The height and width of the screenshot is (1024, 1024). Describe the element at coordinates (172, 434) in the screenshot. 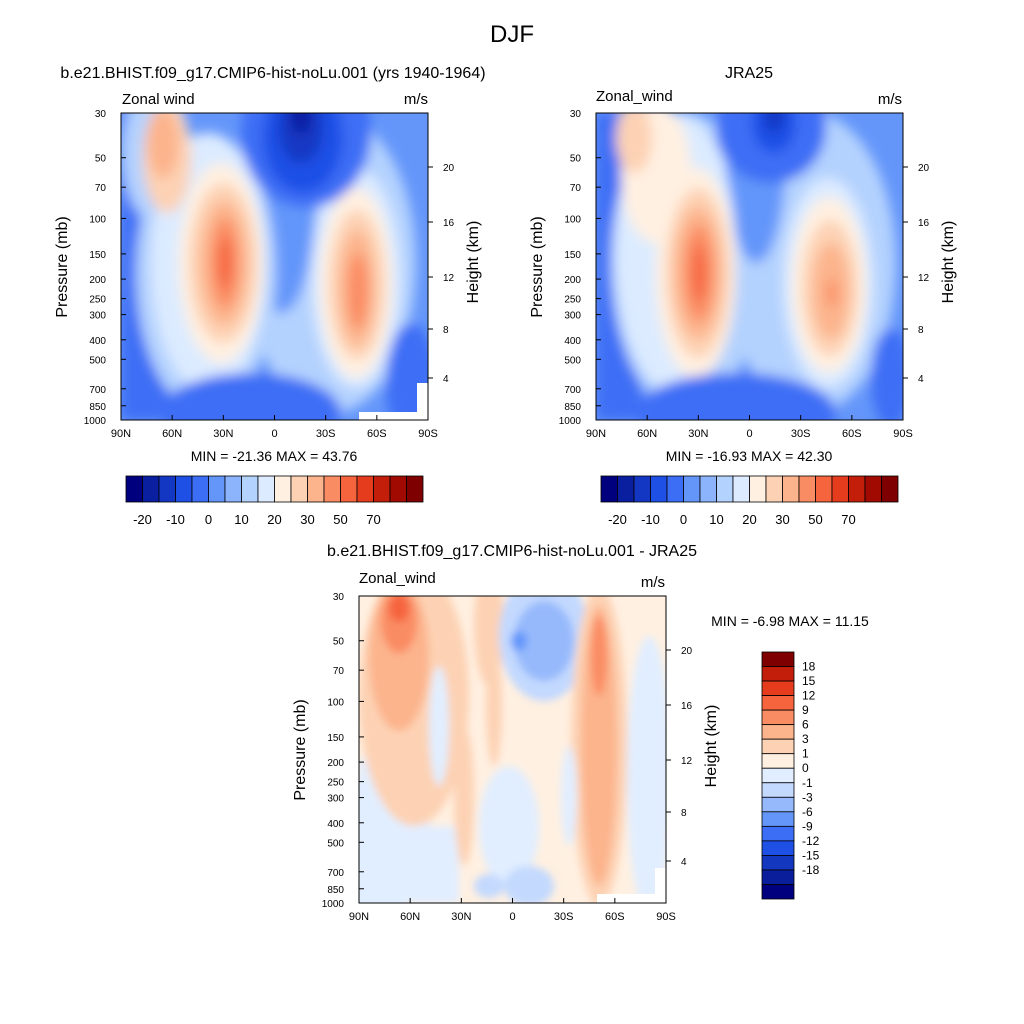

I see `x-tick-label: 60N` at that location.